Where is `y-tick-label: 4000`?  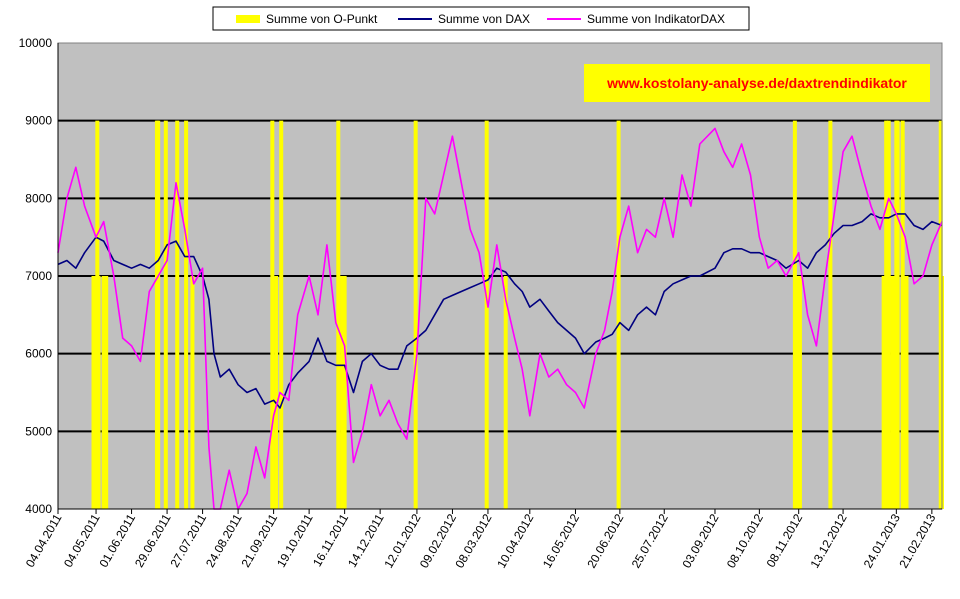 y-tick-label: 4000 is located at coordinates (38, 509).